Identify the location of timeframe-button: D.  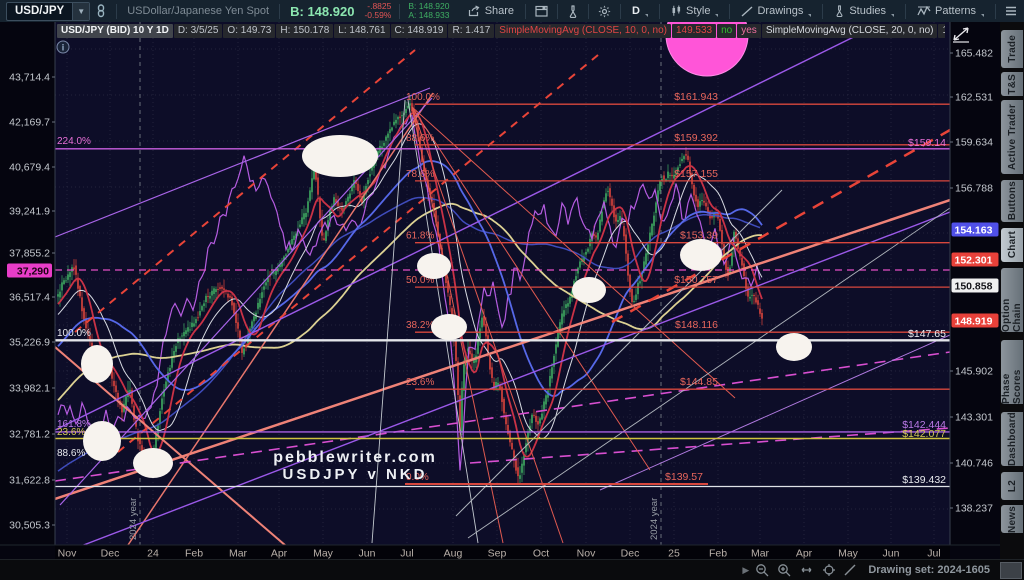
(640, 11).